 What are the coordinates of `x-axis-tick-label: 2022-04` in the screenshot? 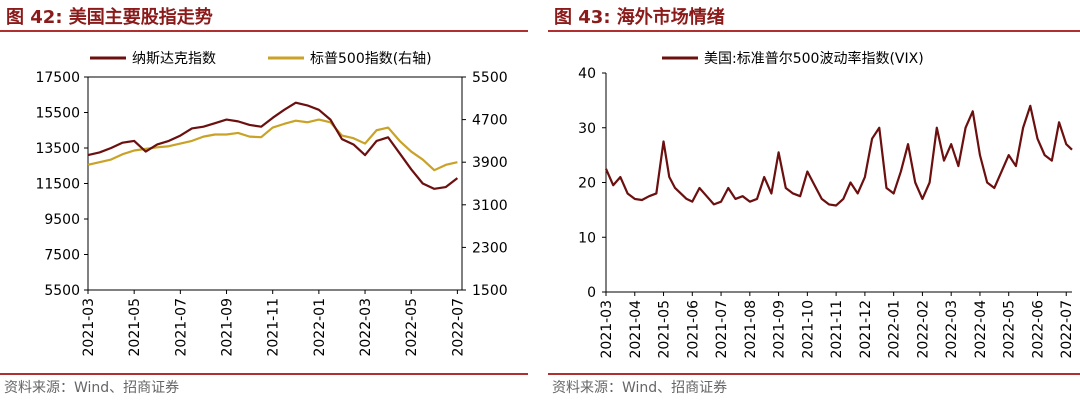 It's located at (981, 329).